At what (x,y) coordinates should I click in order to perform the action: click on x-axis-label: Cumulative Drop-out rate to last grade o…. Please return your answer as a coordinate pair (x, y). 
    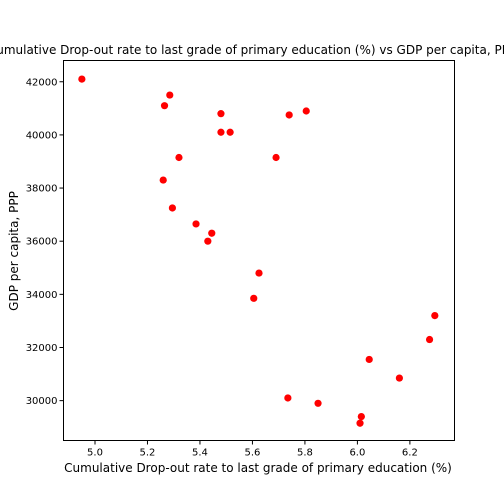
    Looking at the image, I should click on (258, 468).